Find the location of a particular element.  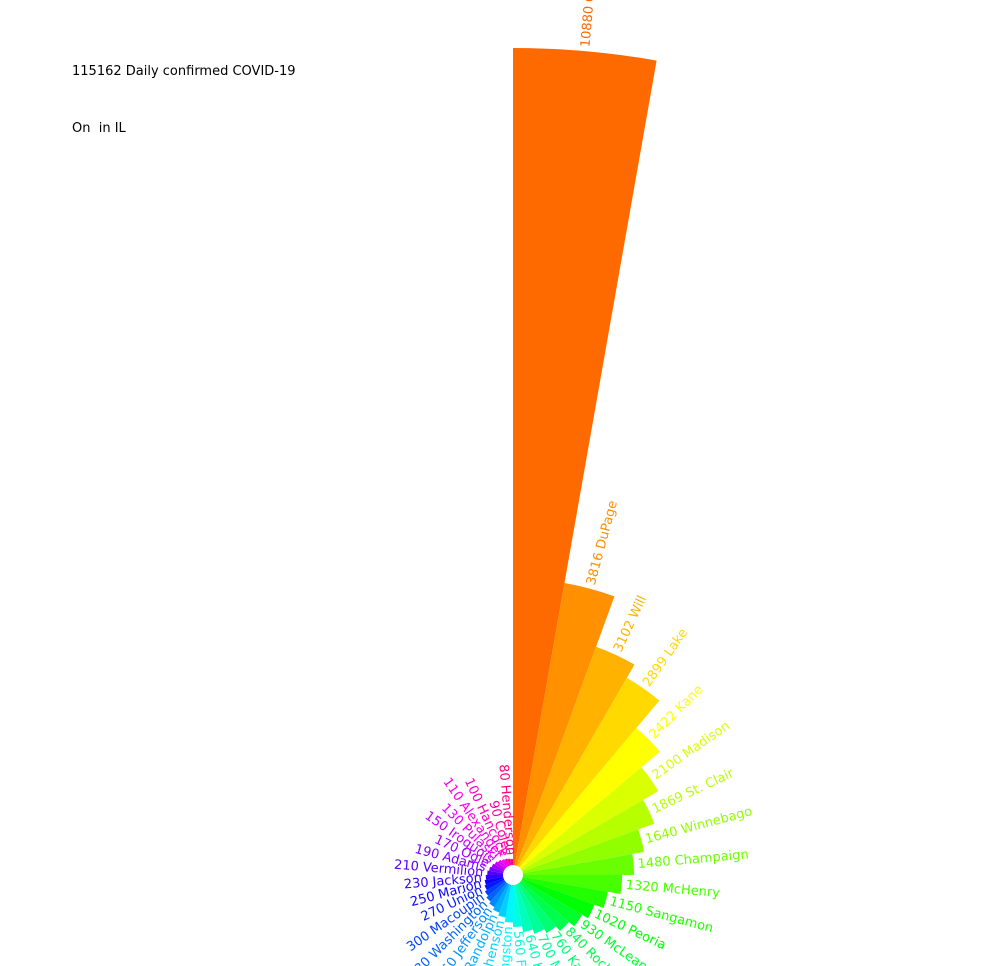

bar-category-label: Will is located at coordinates (637, 607).